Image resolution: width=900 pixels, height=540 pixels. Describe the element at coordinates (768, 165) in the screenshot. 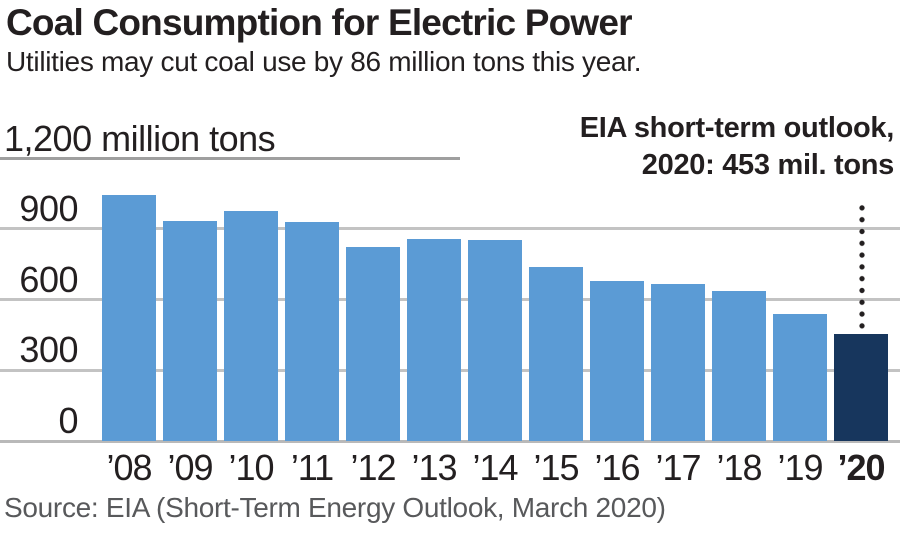

I see `forecast-annotation-line2: 2020: 453 mil. tons` at that location.